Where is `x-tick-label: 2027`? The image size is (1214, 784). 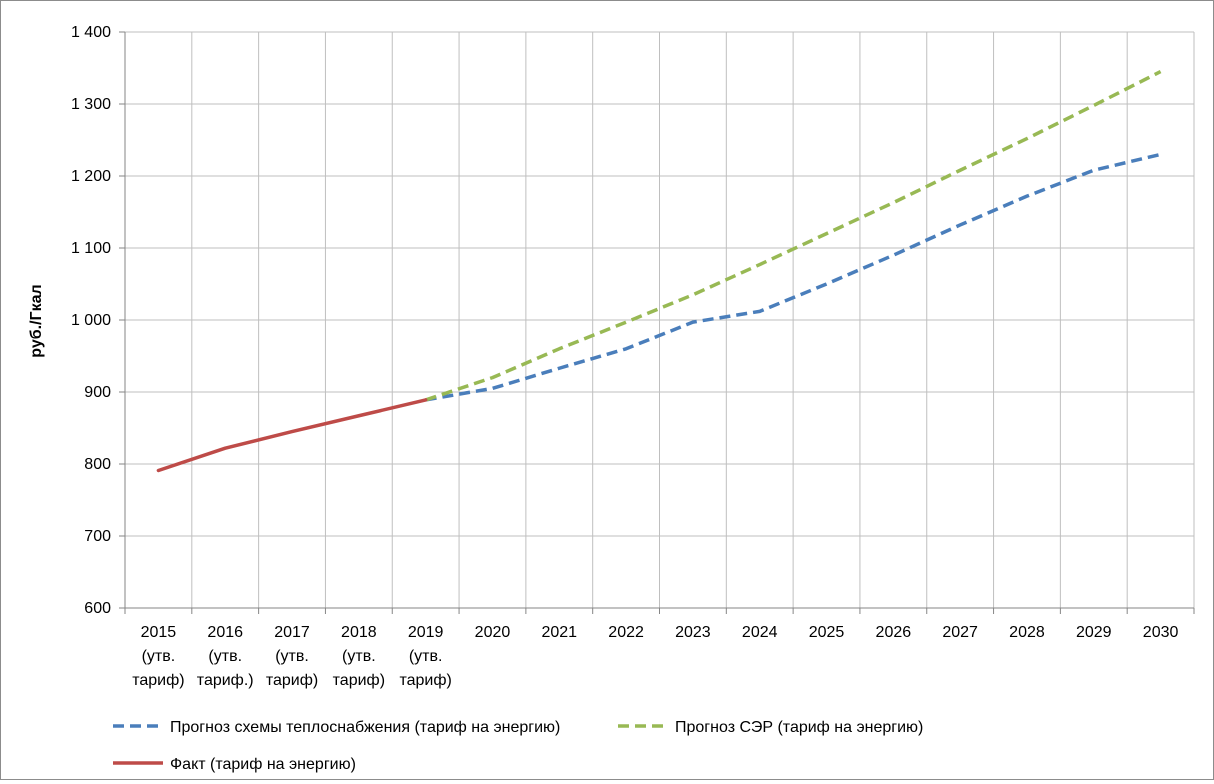 x-tick-label: 2027 is located at coordinates (960, 632).